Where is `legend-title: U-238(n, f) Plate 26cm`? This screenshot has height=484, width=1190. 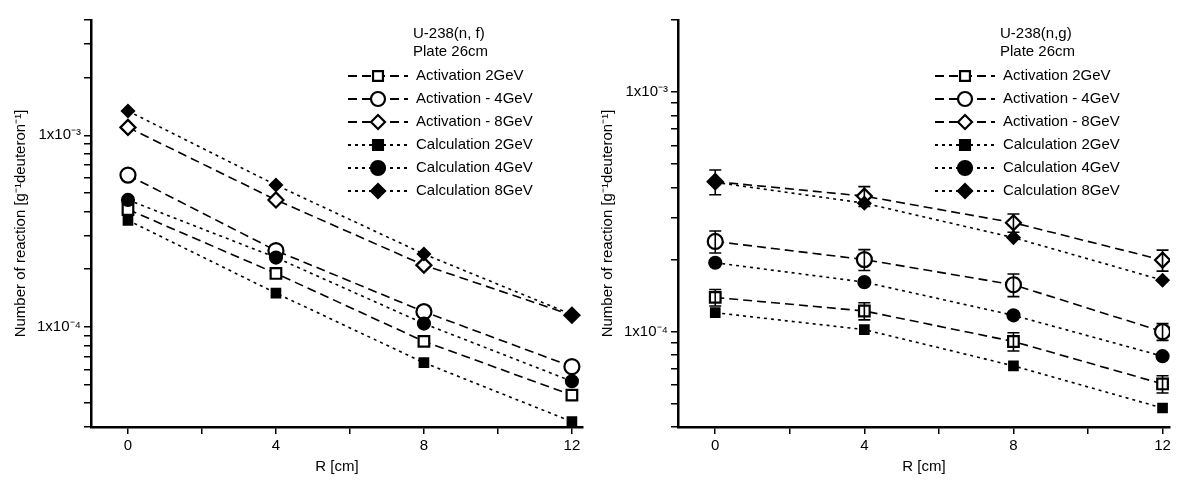 legend-title: U-238(n, f) Plate 26cm is located at coordinates (451, 42).